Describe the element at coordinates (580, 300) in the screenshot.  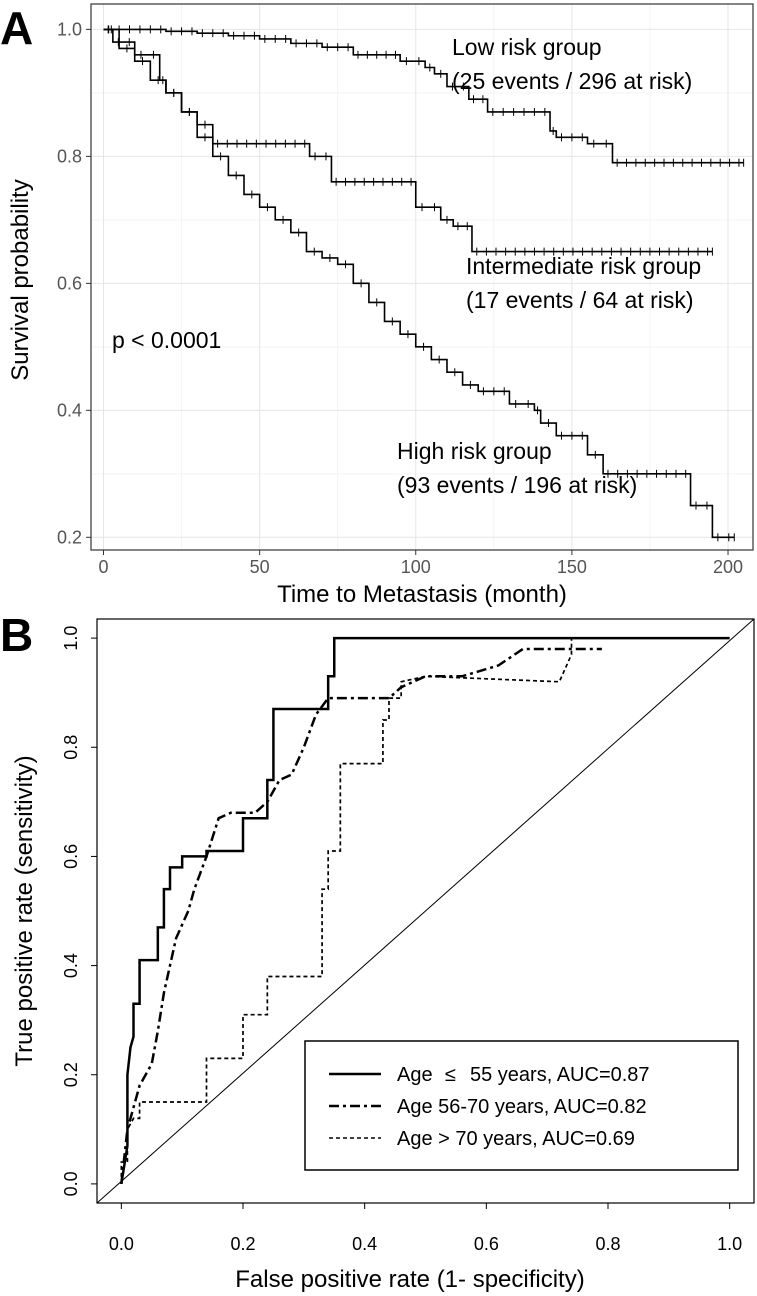
I see `intermediate-risk-label-line2: (17 events / 64 at risk)` at that location.